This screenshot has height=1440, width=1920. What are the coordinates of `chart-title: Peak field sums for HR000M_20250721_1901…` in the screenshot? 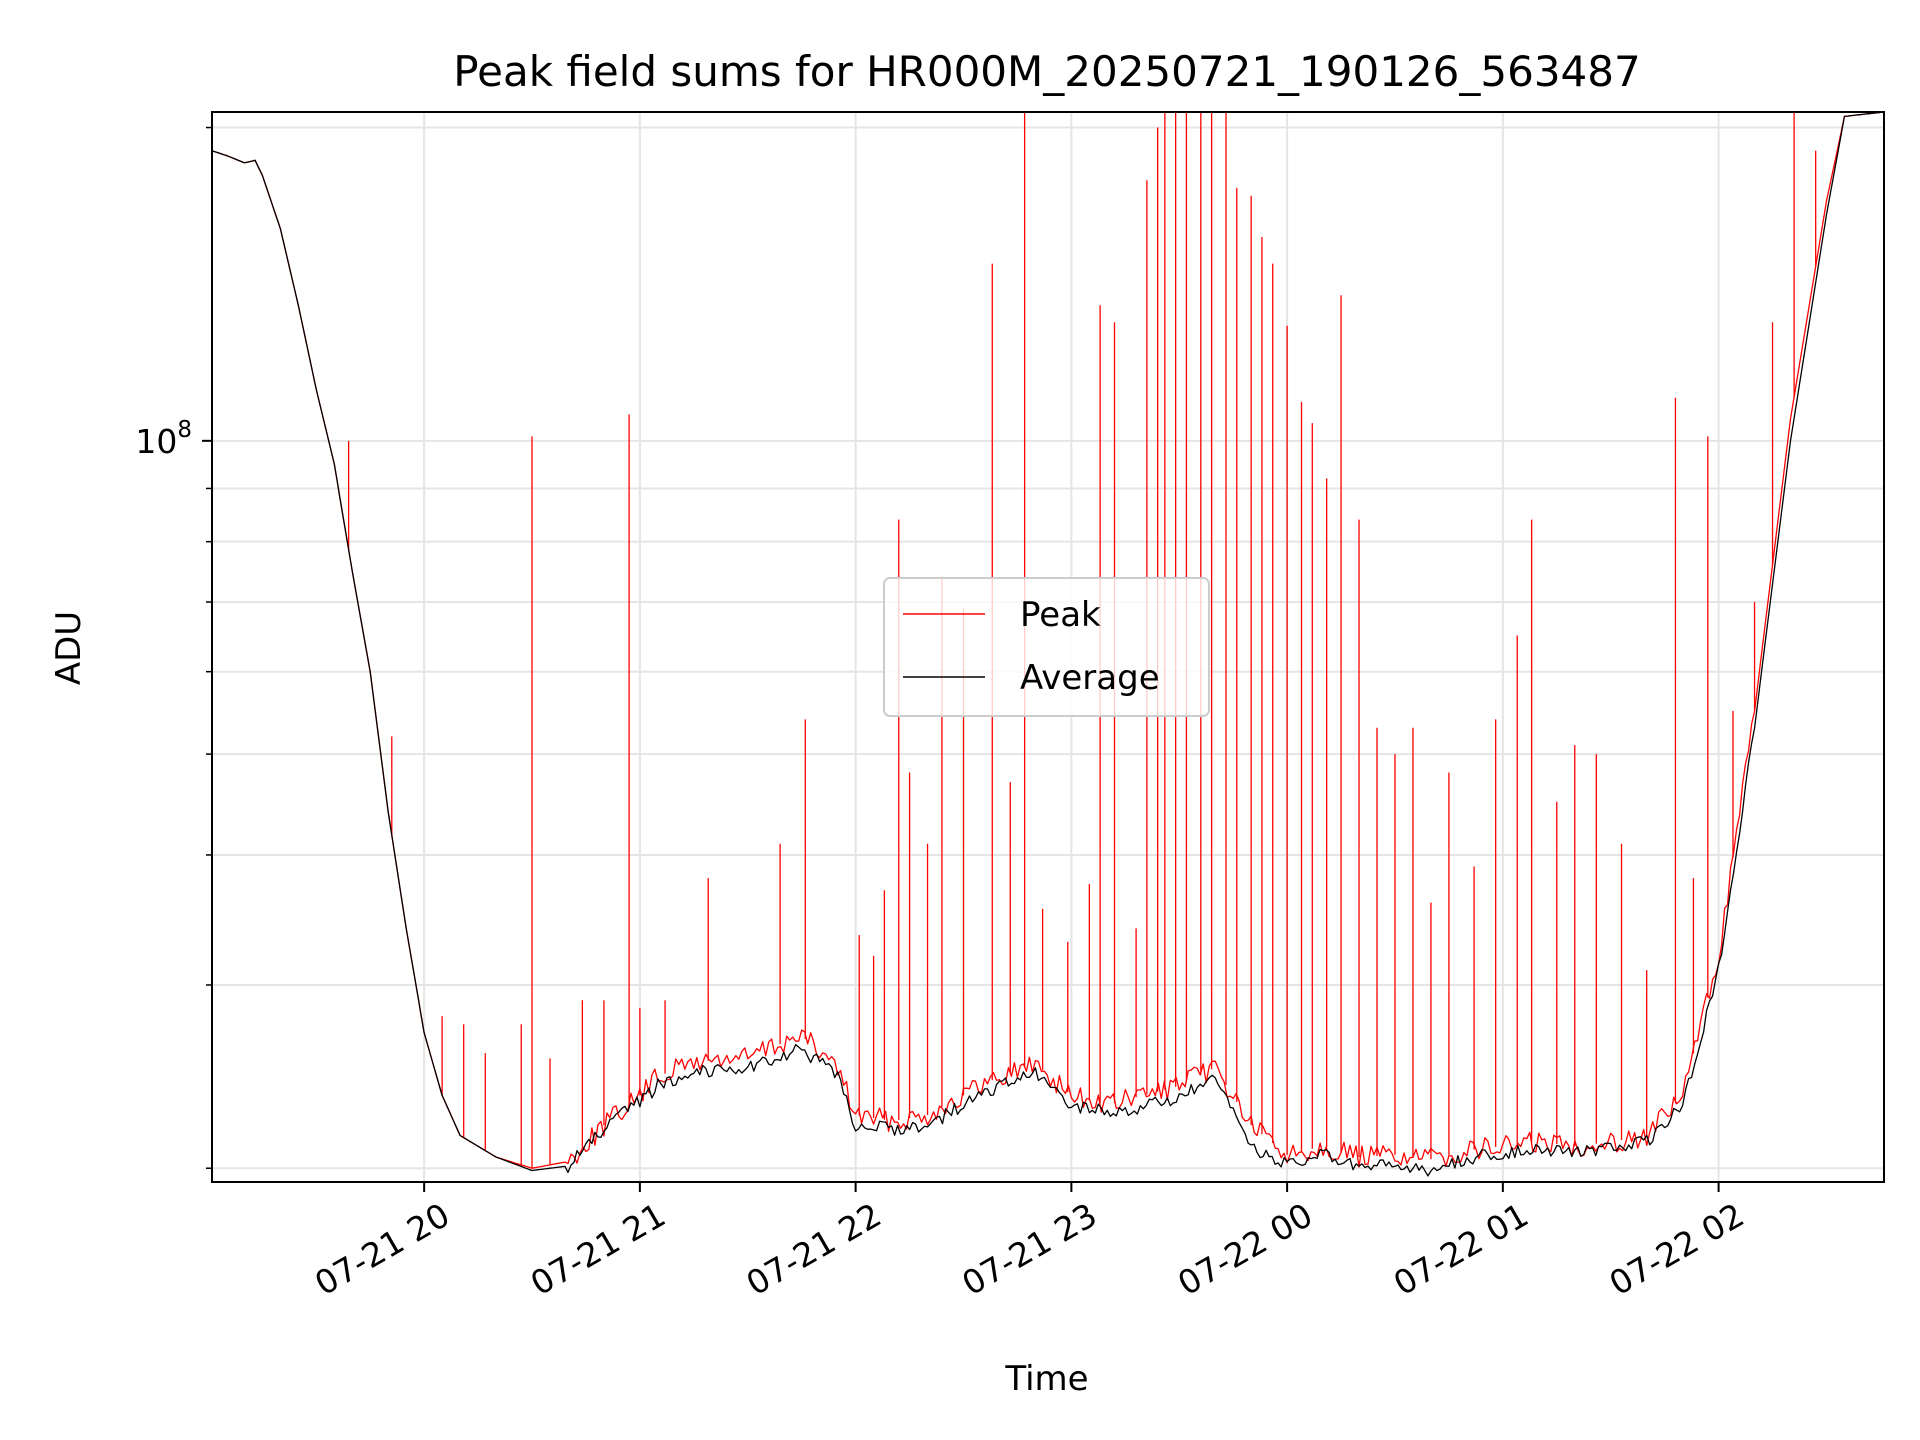 It's located at (1046, 71).